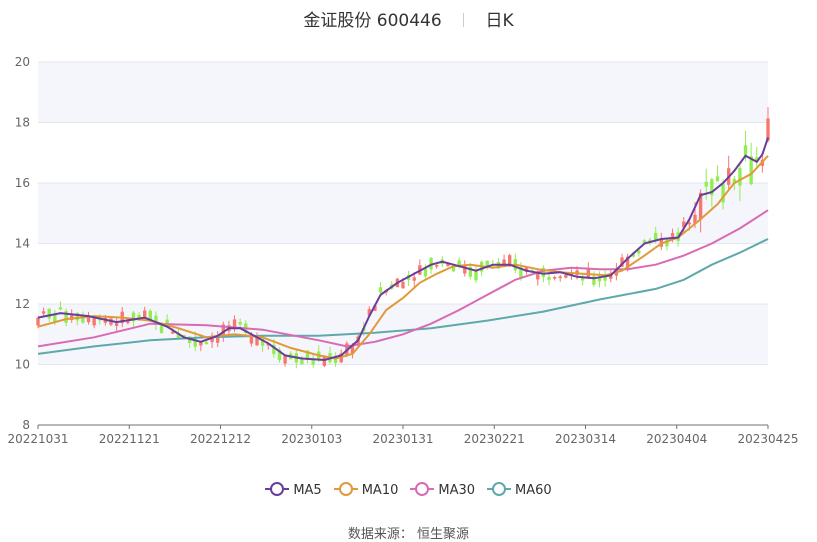 Image resolution: width=817 pixels, height=542 pixels. I want to click on stock-name: 金证股份, so click(337, 21).